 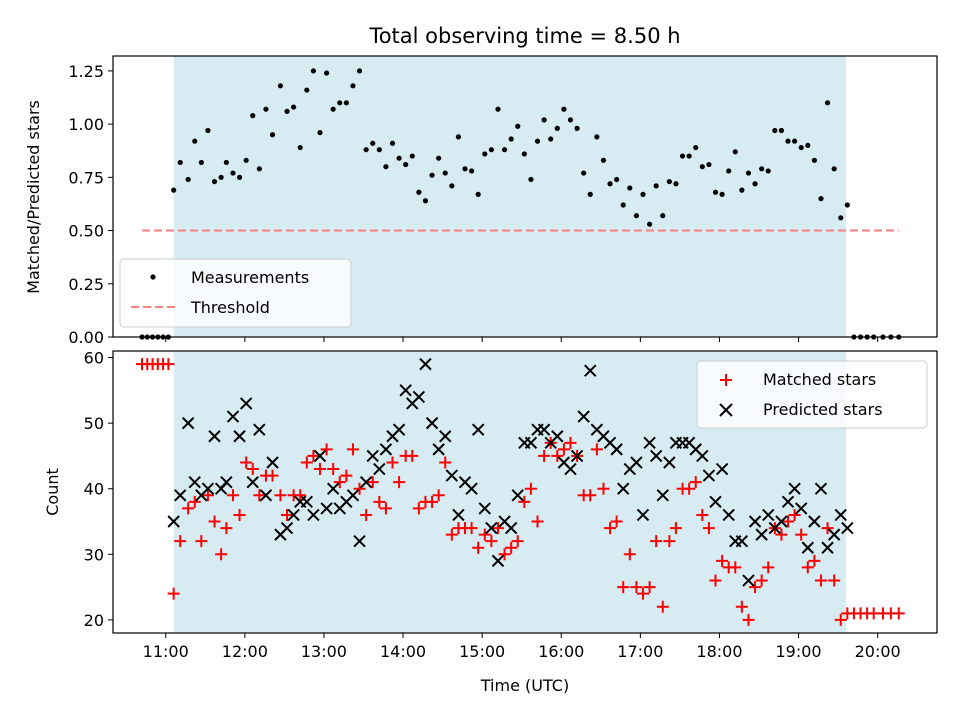 I want to click on legend-matched-marker, so click(x=726, y=380).